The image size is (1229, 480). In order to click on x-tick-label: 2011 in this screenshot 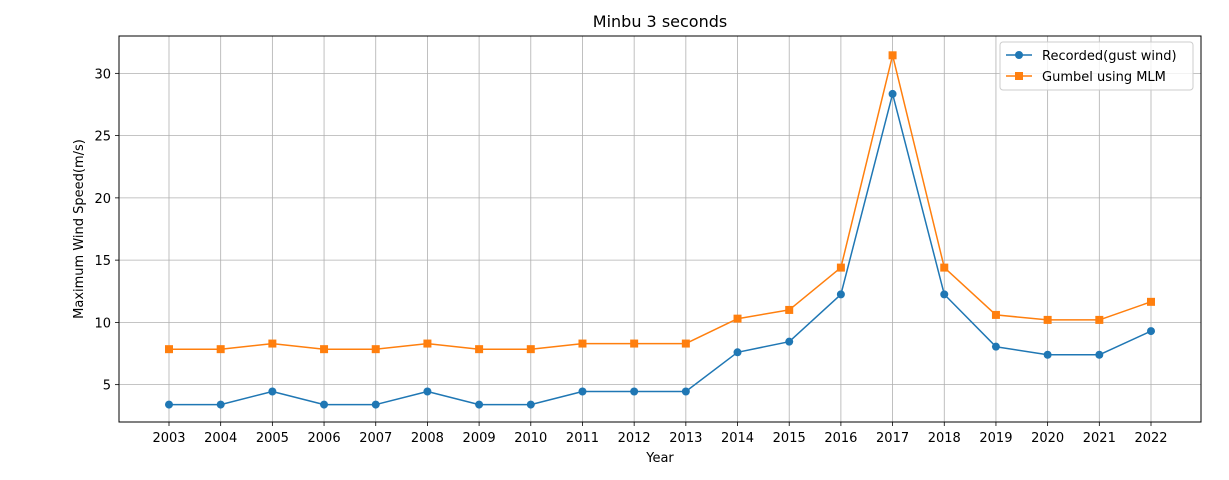, I will do `click(582, 438)`.